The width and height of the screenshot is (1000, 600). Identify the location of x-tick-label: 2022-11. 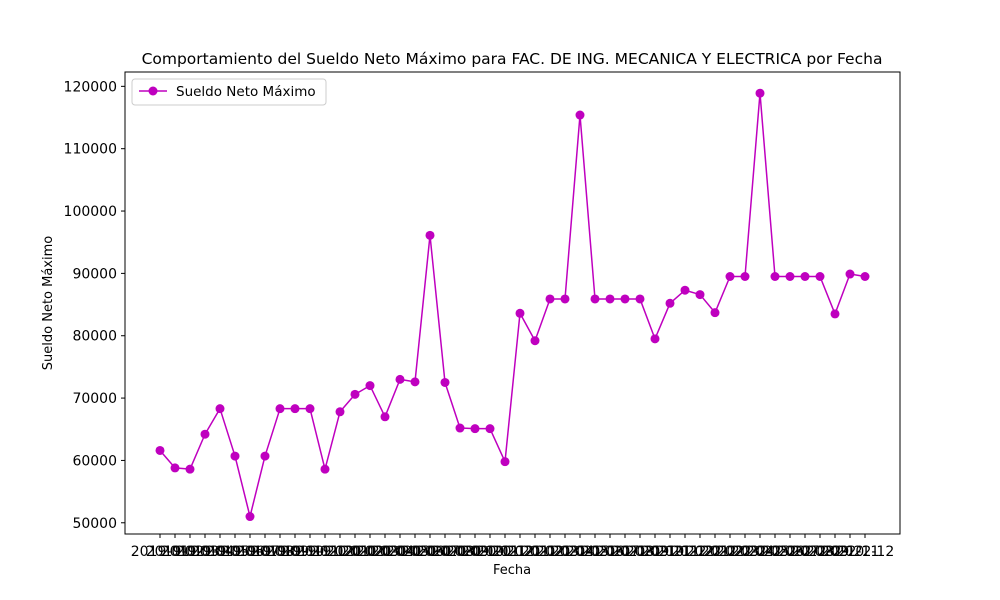
(850, 552).